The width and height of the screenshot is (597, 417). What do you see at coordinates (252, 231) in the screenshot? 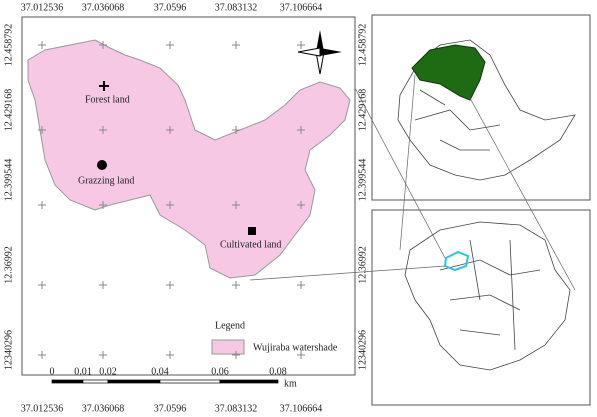
I see `cultivated-symbol` at bounding box center [252, 231].